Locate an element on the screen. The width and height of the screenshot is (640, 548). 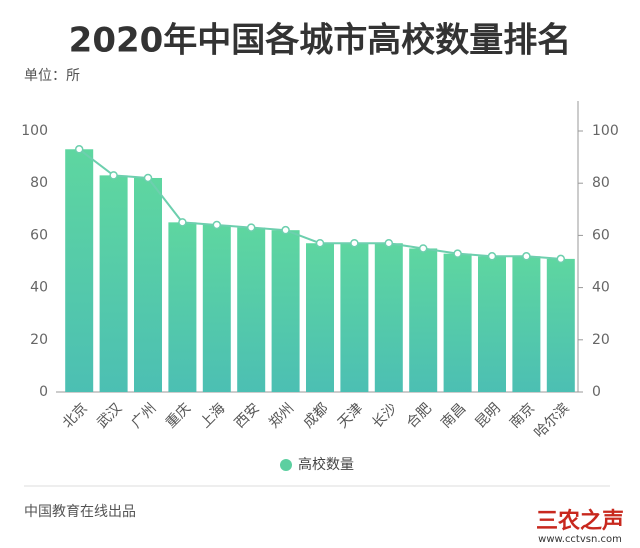
x-tick-label: 重庆 is located at coordinates (178, 415).